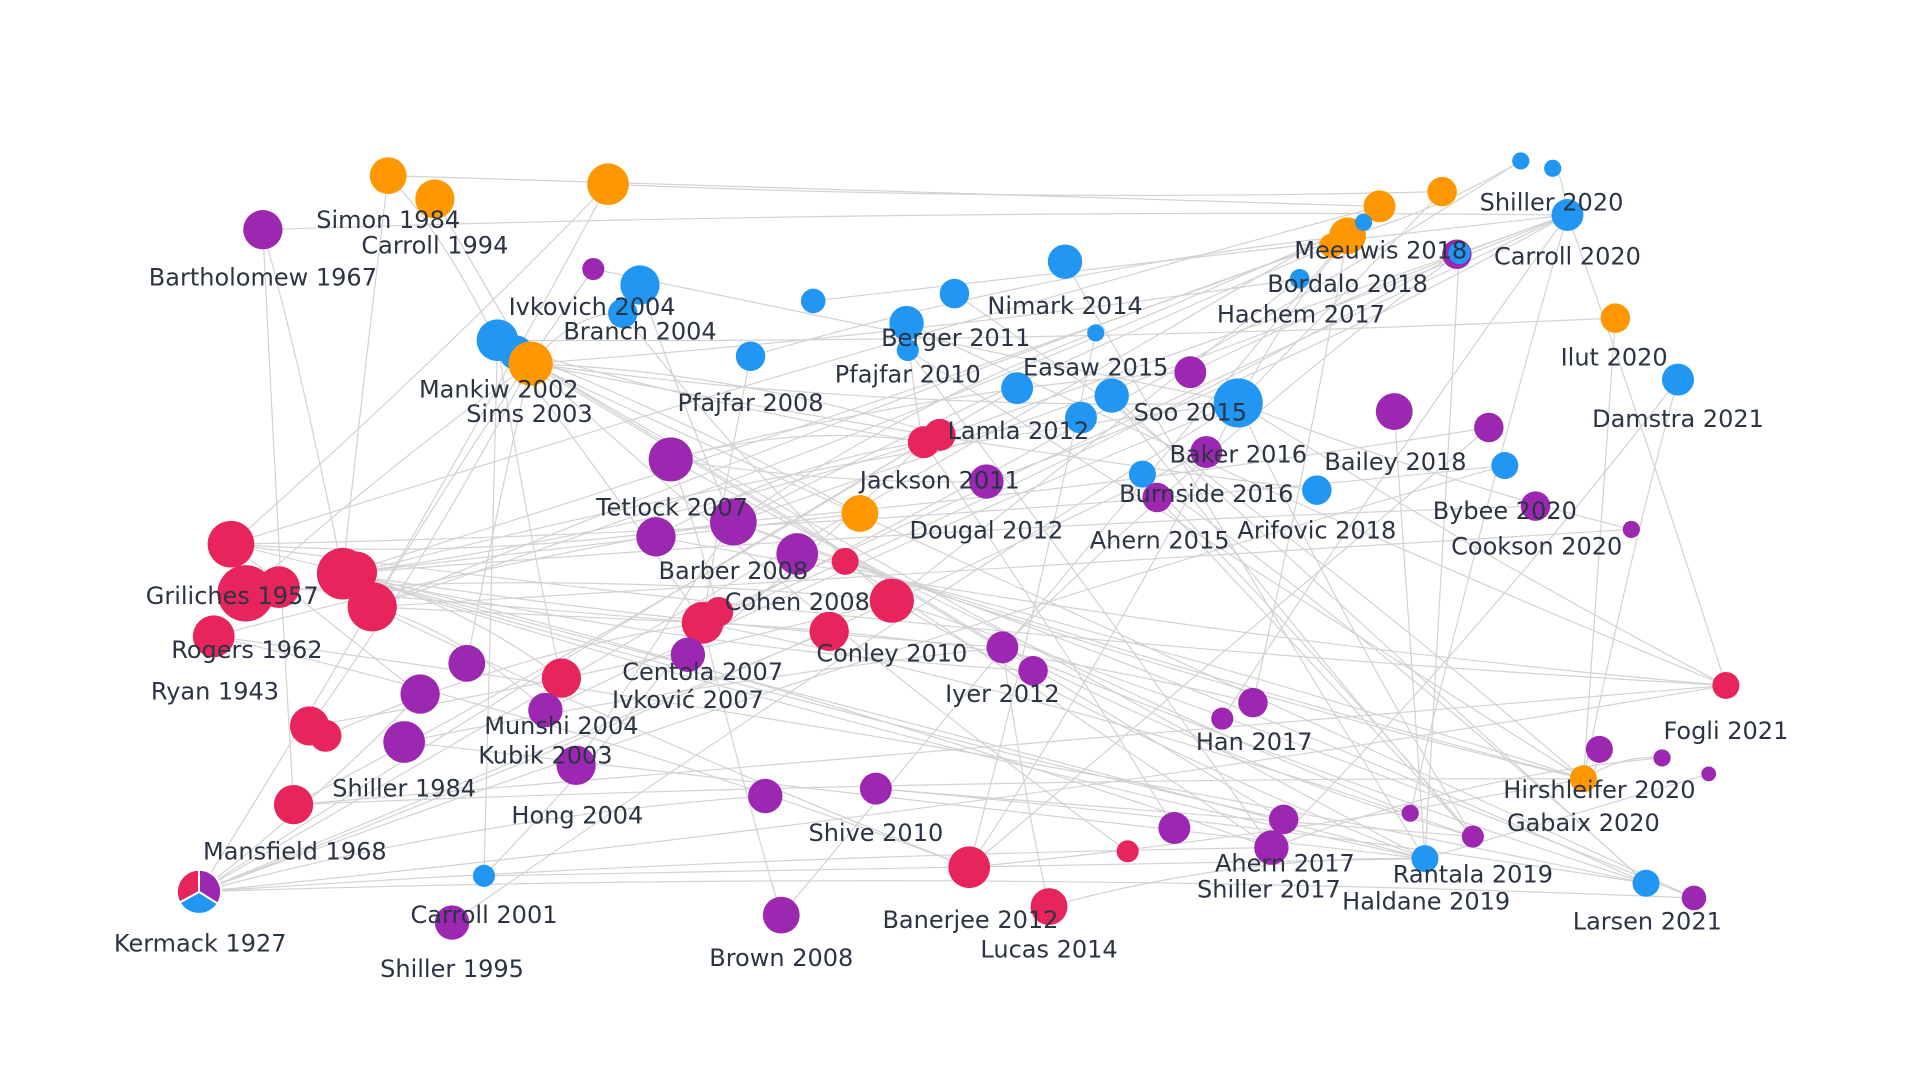 The image size is (1920, 1080). Describe the element at coordinates (875, 833) in the screenshot. I see `paper-label: Shive 2010` at that location.